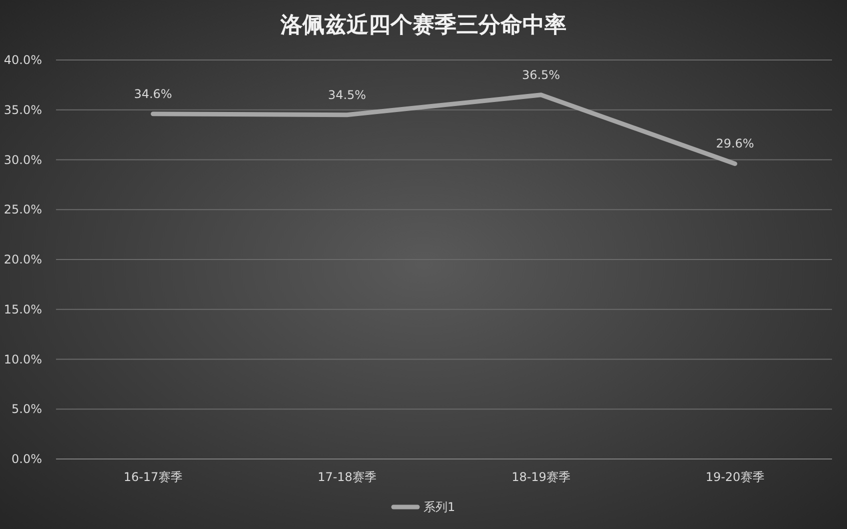 Image resolution: width=847 pixels, height=529 pixels. Describe the element at coordinates (23, 209) in the screenshot. I see `y-tick-label: 25.0%` at that location.